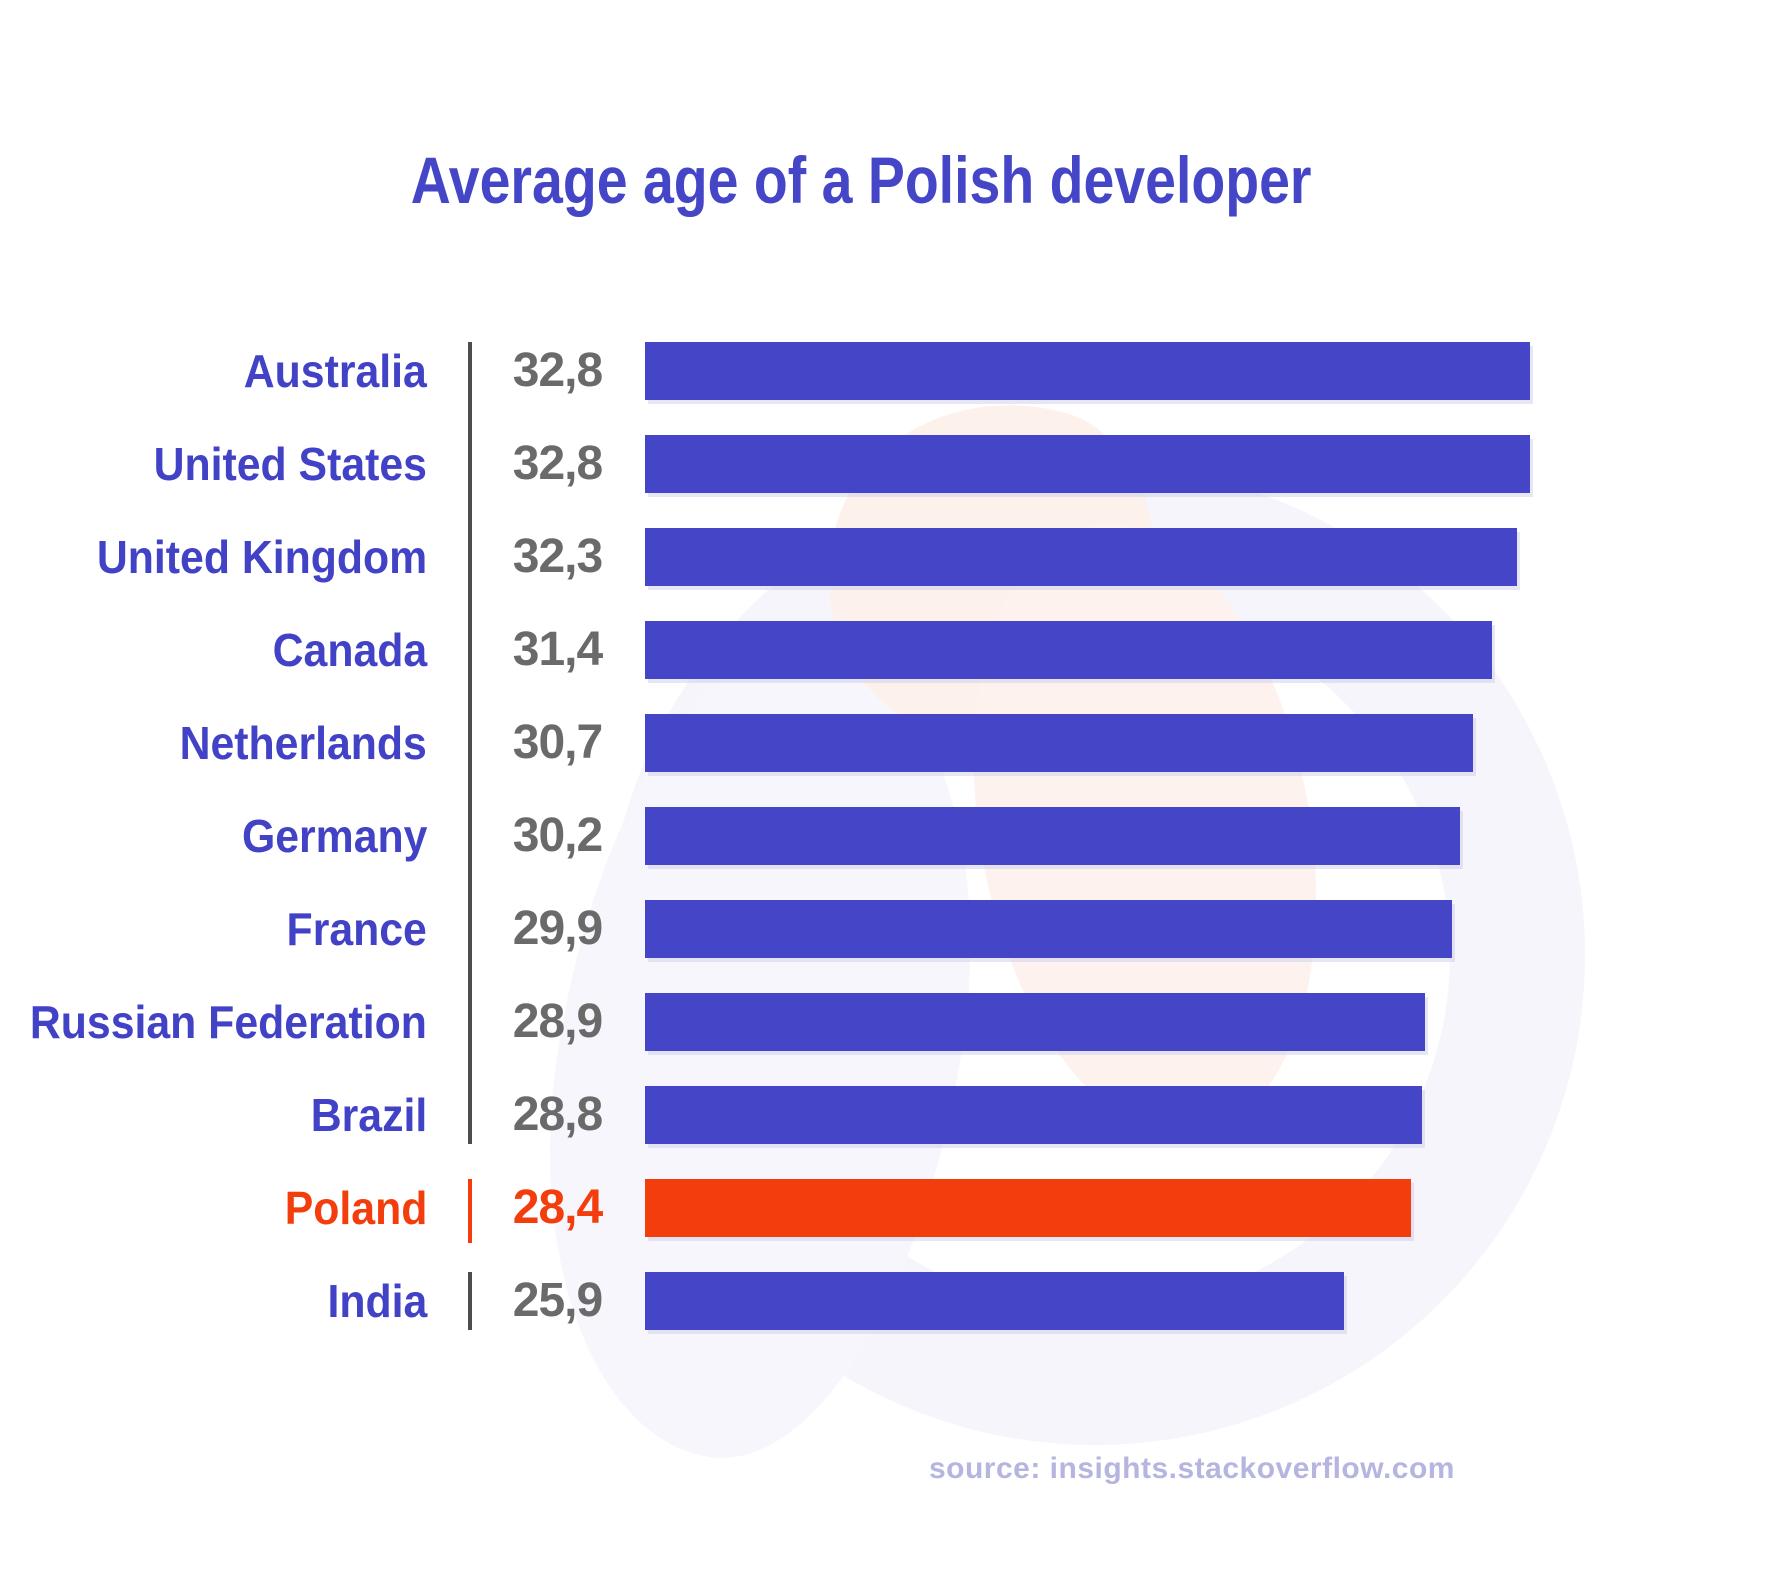 The width and height of the screenshot is (1792, 1595). I want to click on value-label: 31,4, so click(557, 649).